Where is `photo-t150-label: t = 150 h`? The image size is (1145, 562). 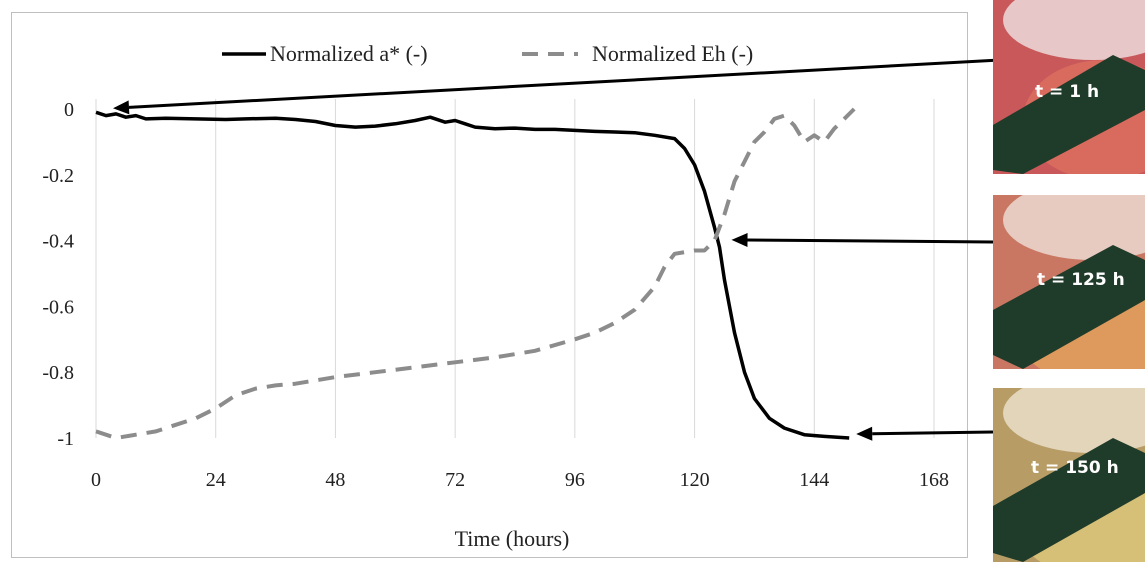 photo-t150-label: t = 150 h is located at coordinates (1075, 468).